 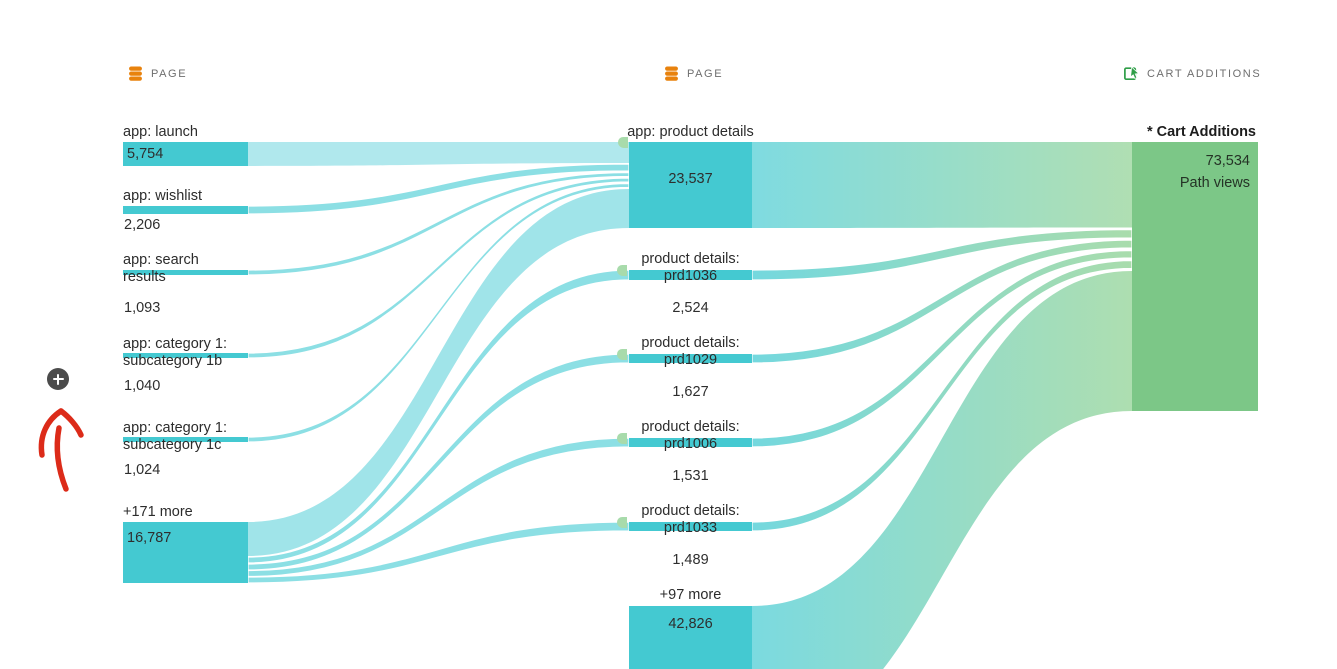 What do you see at coordinates (185, 272) in the screenshot?
I see `node-bar-app-search-results` at bounding box center [185, 272].